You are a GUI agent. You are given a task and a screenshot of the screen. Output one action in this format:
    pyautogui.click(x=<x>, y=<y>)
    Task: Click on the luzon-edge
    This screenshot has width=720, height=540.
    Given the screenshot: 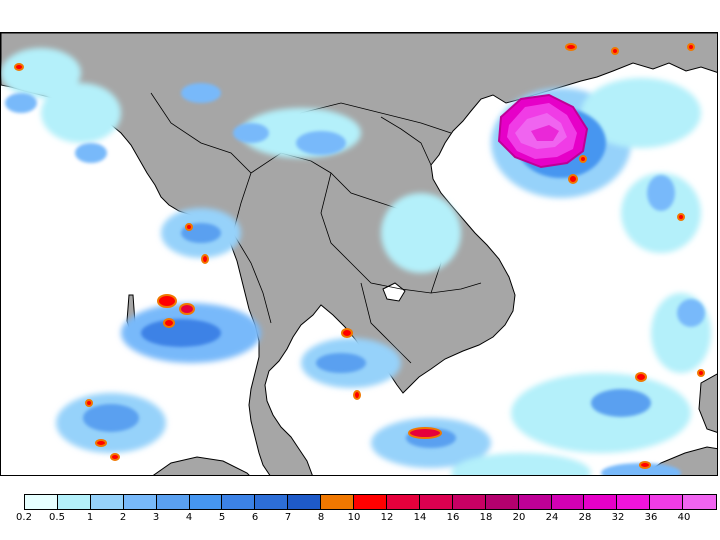 What is the action you would take?
    pyautogui.click(x=707, y=403)
    